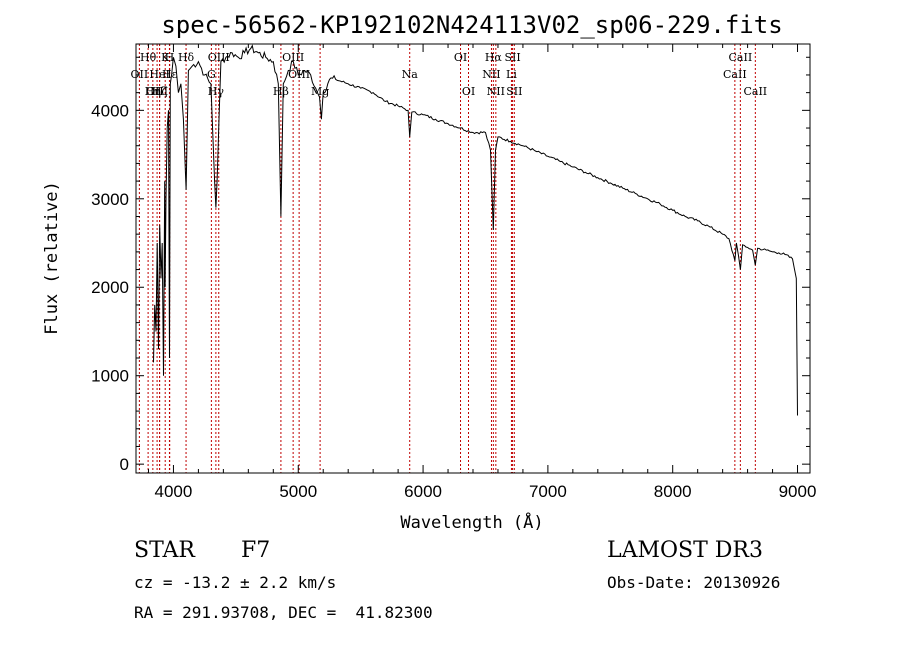 The image size is (900, 649). I want to click on spectral-line-label: K, so click(165, 57).